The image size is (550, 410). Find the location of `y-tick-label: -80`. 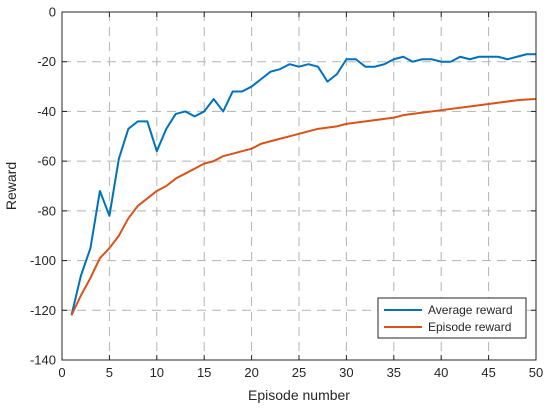

y-tick-label: -80 is located at coordinates (46, 210).